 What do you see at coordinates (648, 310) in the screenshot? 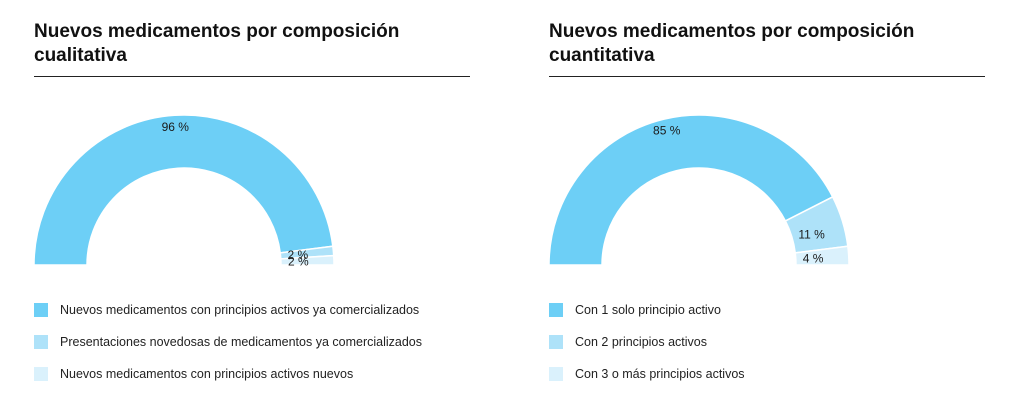
I see `legend-label: Con 1 solo principio activo` at bounding box center [648, 310].